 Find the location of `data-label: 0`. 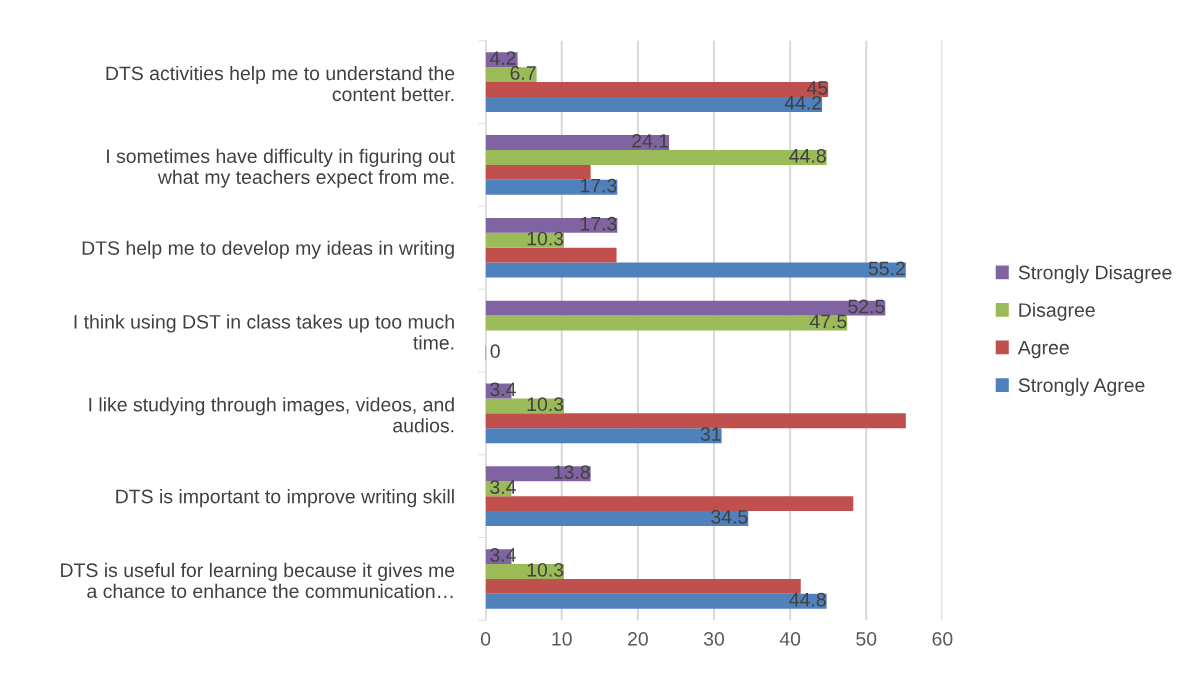

data-label: 0 is located at coordinates (495, 351).